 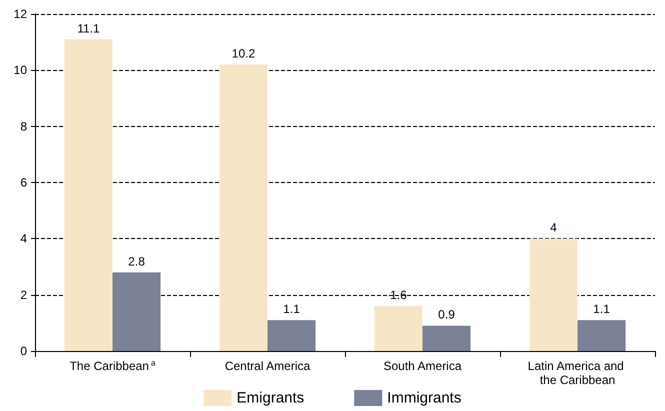 I want to click on y-tick-label: 12, so click(x=21, y=14).